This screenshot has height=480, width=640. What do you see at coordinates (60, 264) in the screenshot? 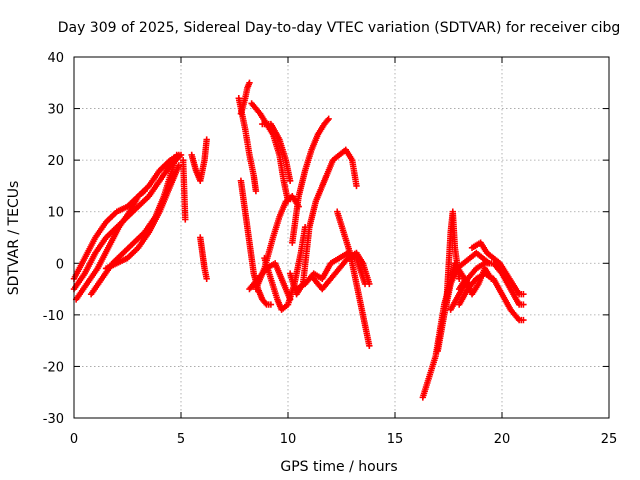
I see `y-tick-label: 0` at bounding box center [60, 264].